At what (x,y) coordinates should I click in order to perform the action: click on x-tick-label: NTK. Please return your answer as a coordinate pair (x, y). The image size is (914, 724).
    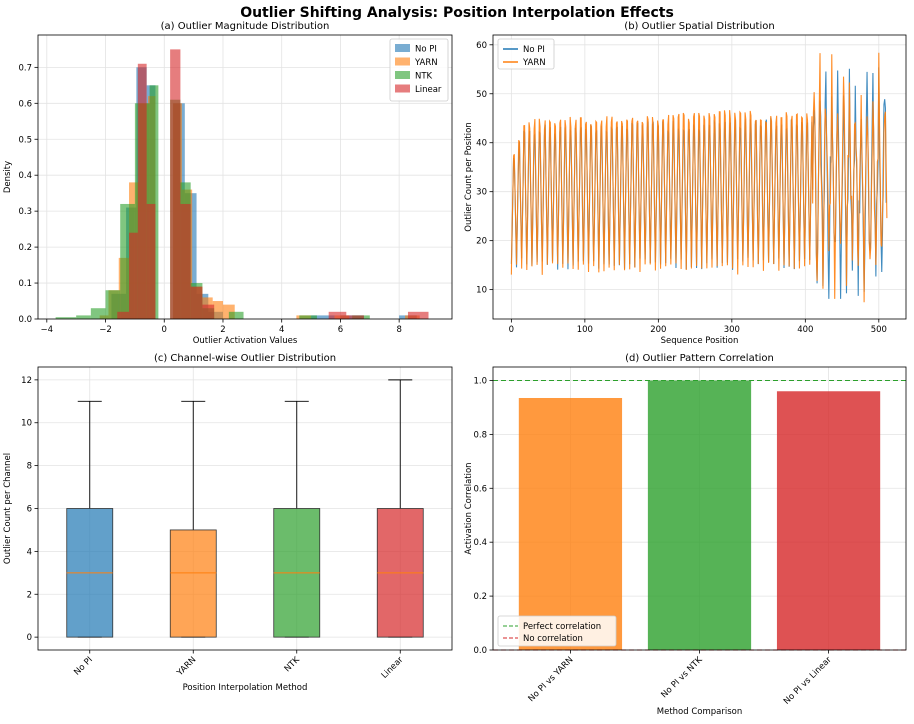
    Looking at the image, I should click on (292, 664).